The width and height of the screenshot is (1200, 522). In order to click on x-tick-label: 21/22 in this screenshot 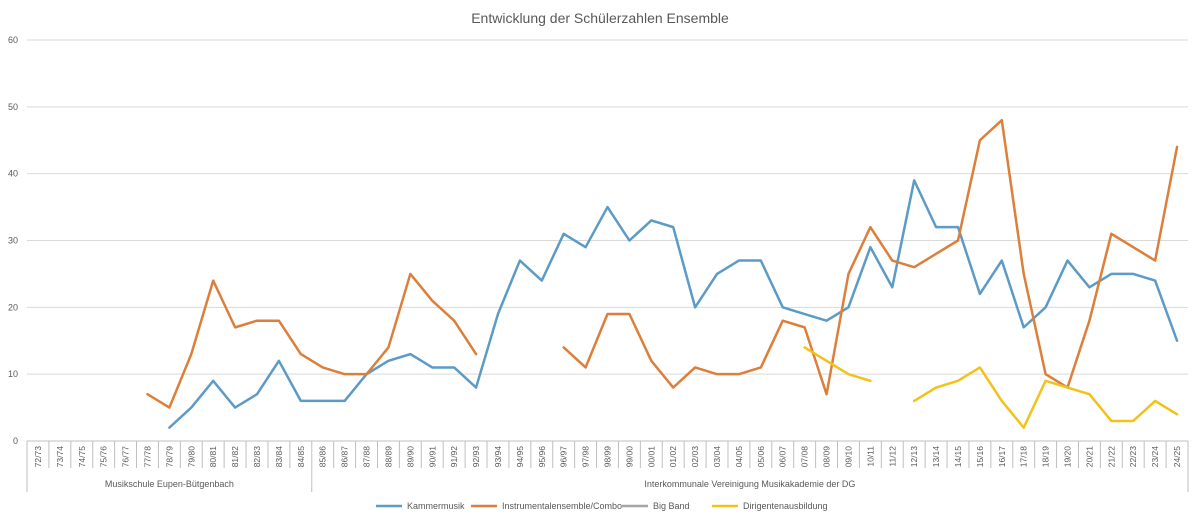, I will do `click(1111, 457)`.